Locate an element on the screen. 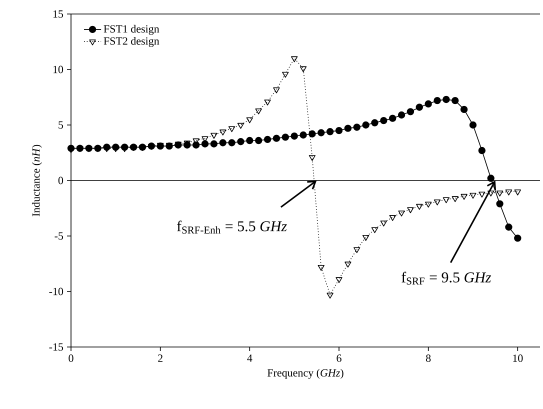  x-tick-label: 4 is located at coordinates (249, 358).